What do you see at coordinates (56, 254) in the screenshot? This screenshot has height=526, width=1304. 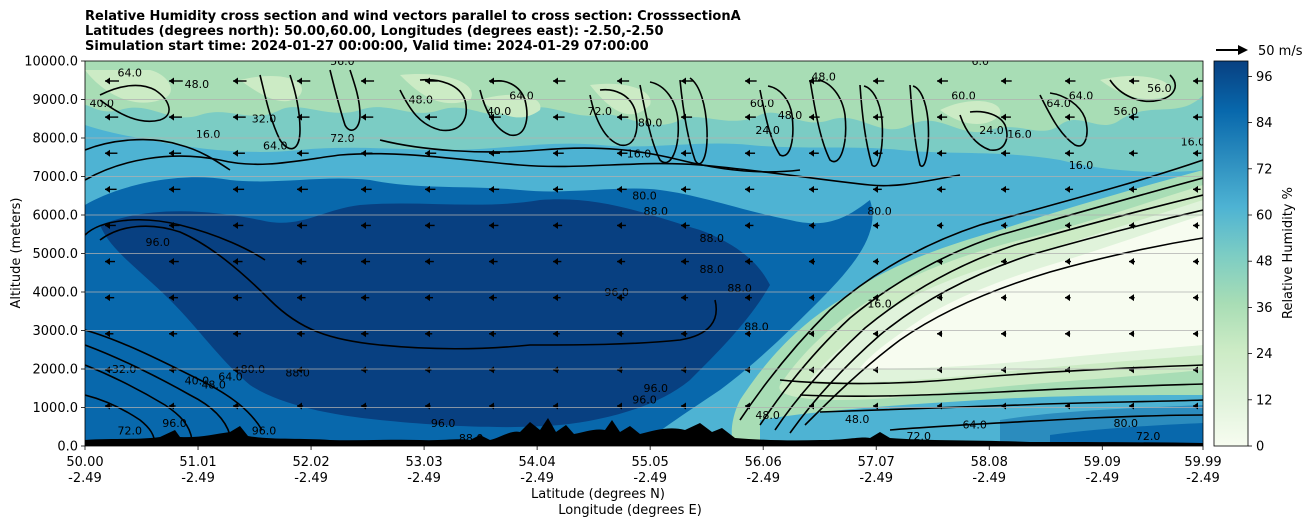 I see `y-tick-label: 5000.0` at bounding box center [56, 254].